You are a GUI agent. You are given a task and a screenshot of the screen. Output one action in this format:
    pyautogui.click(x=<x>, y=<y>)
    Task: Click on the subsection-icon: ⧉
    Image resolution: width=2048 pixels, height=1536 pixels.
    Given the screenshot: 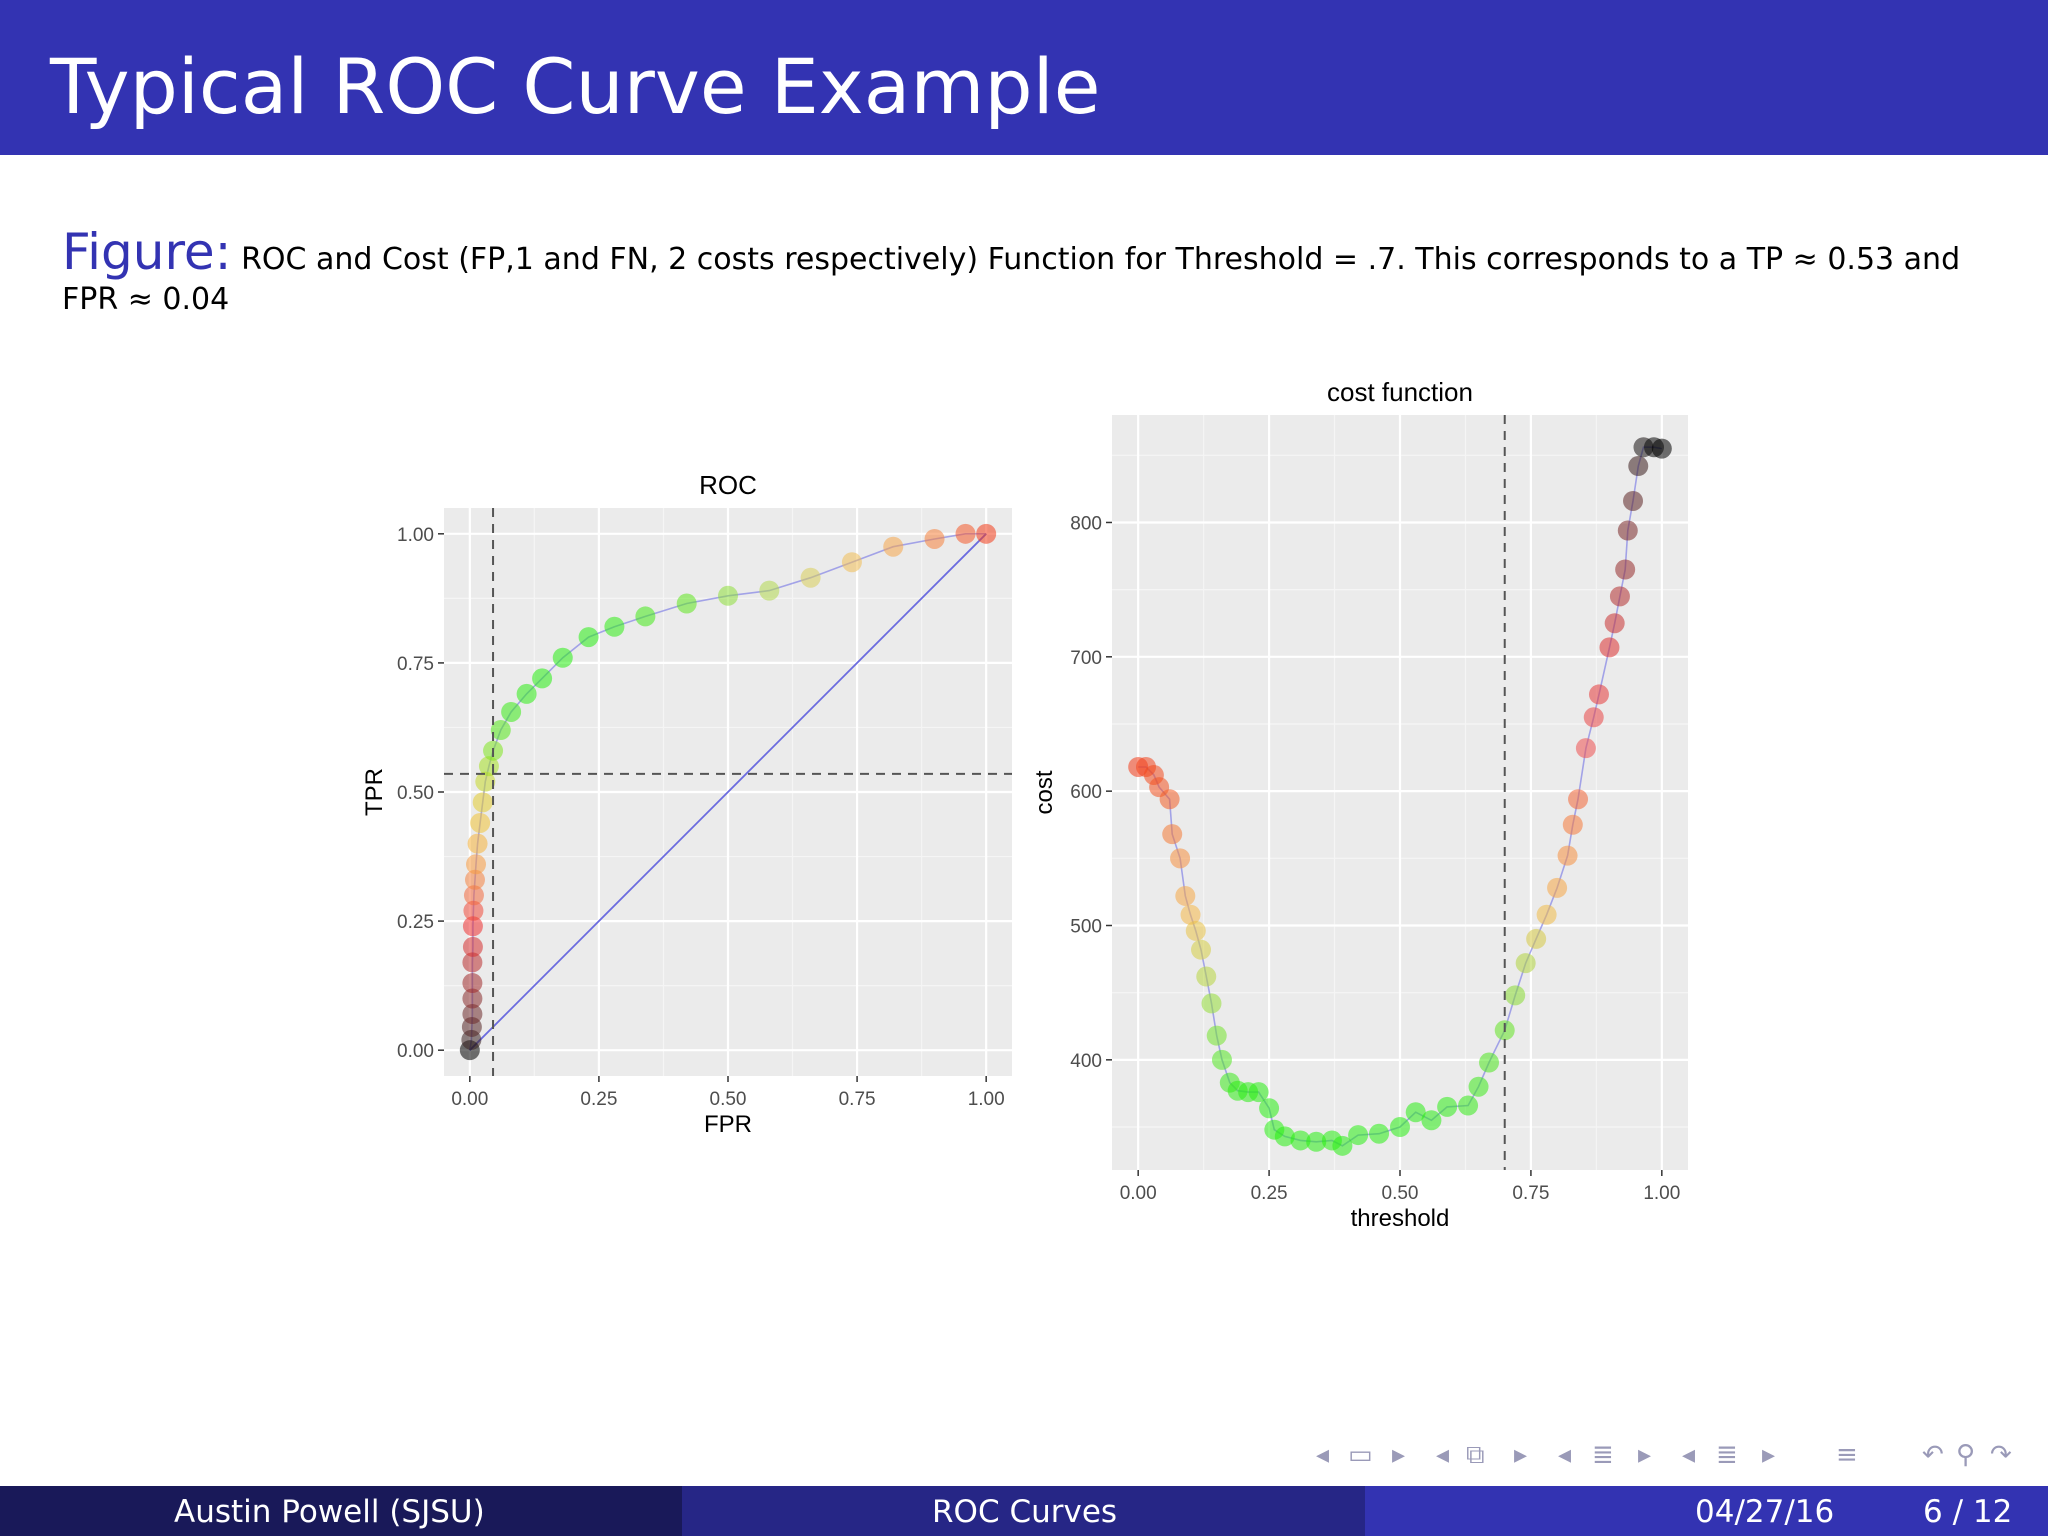 What is the action you would take?
    pyautogui.click(x=1475, y=1455)
    